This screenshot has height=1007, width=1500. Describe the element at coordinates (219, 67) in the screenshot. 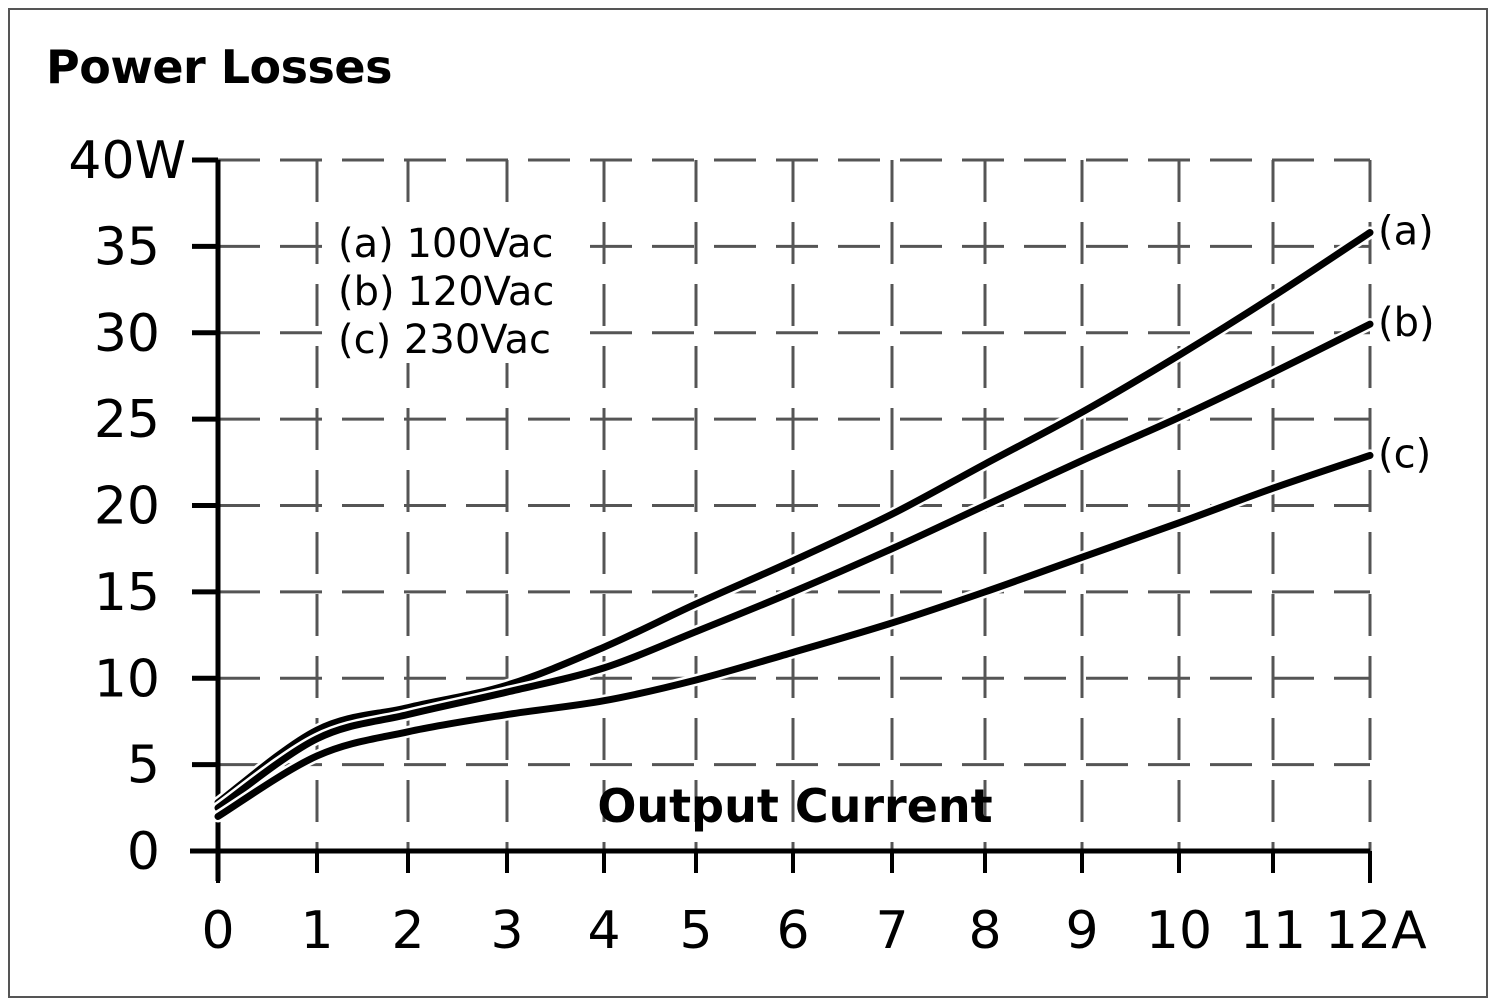

I see `chart-title: Power Losses` at that location.